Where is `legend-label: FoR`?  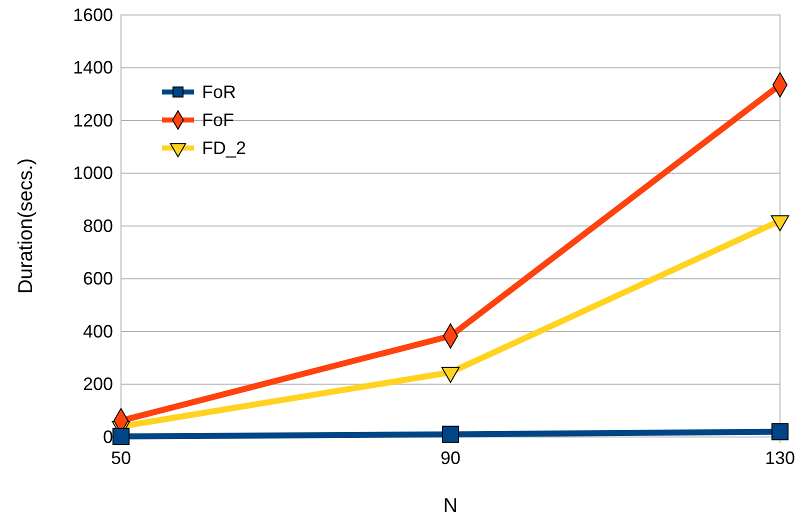
legend-label: FoR is located at coordinates (219, 92).